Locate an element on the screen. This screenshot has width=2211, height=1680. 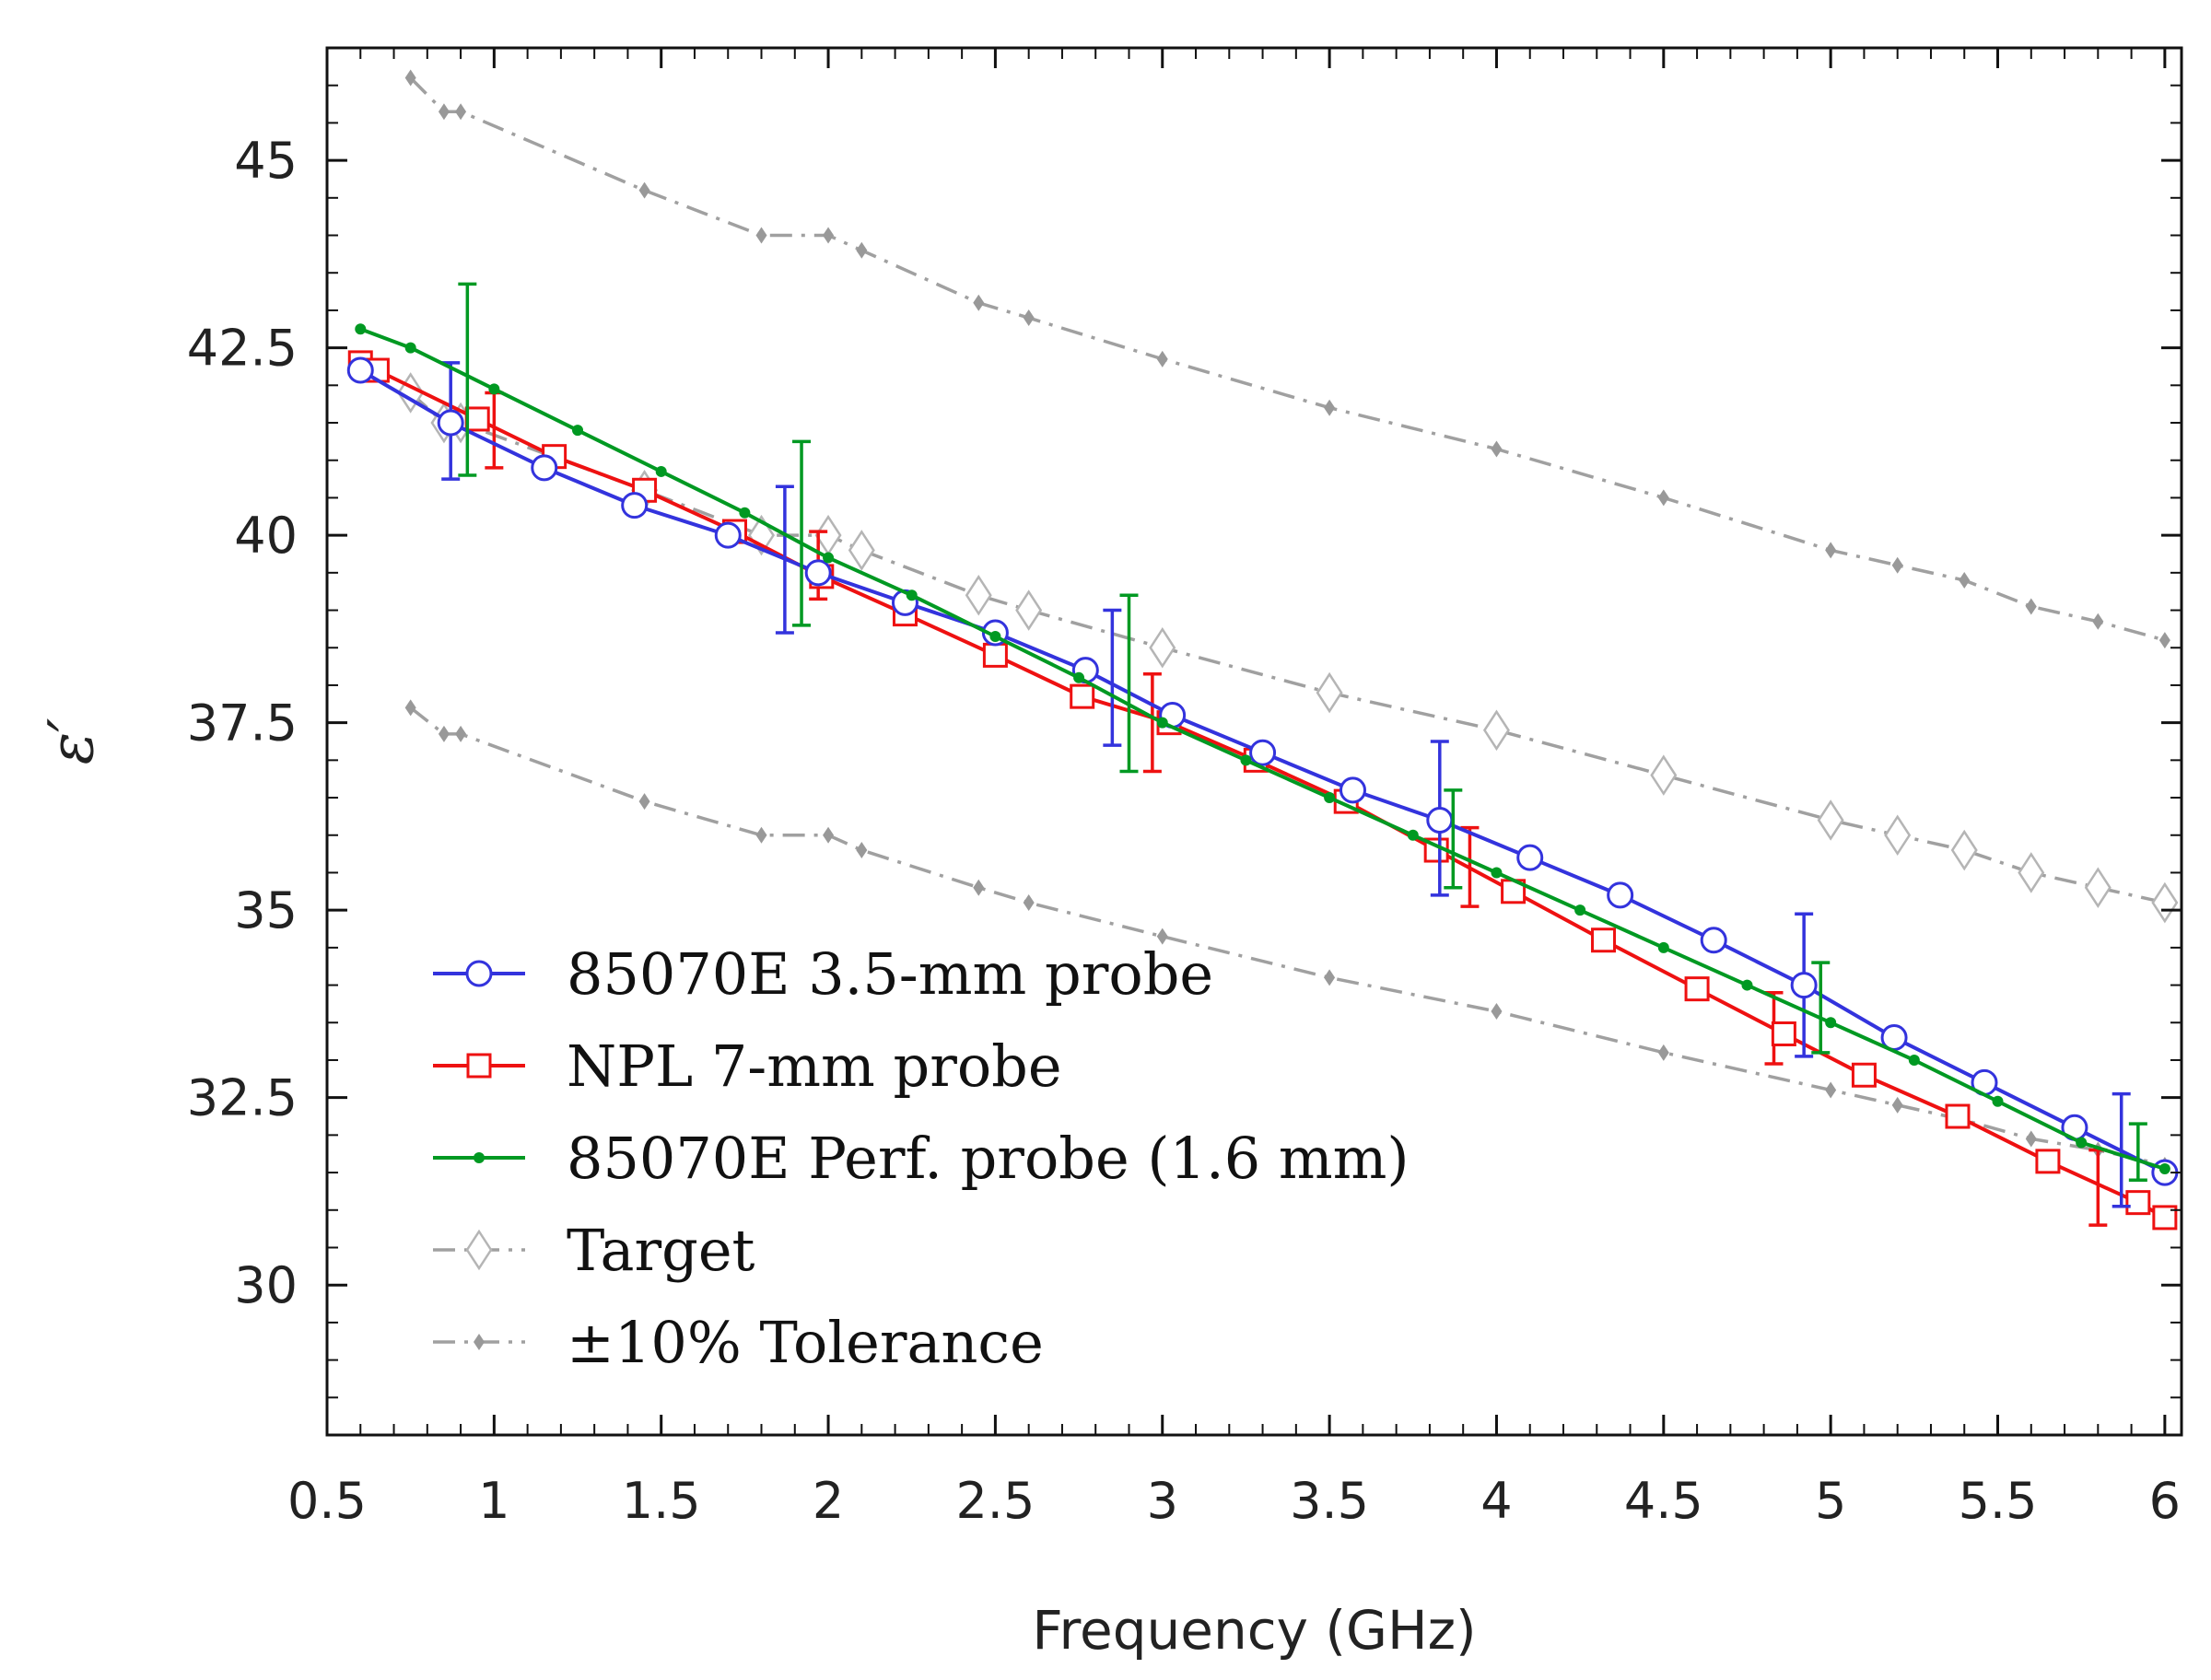
legend-entry: ±10% Tolerance is located at coordinates (738, 1342).